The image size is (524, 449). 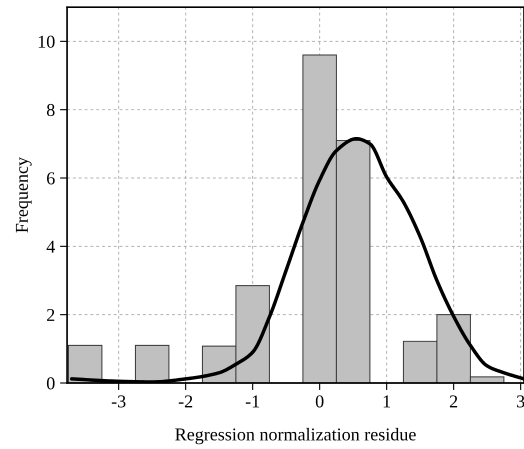 I want to click on x-tick-label: -3, so click(x=119, y=401).